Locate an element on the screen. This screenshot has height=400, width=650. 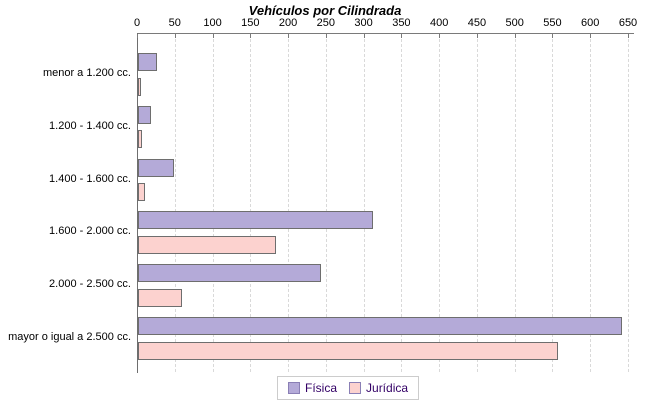
y-axis-line is located at coordinates (137, 203).